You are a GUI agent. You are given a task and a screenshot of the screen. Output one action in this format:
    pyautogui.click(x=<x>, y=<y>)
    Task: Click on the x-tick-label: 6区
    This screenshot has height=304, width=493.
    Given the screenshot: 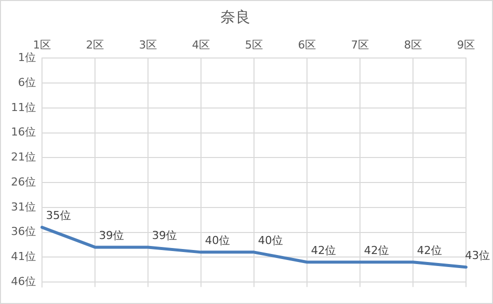 What is the action you would take?
    pyautogui.click(x=307, y=45)
    